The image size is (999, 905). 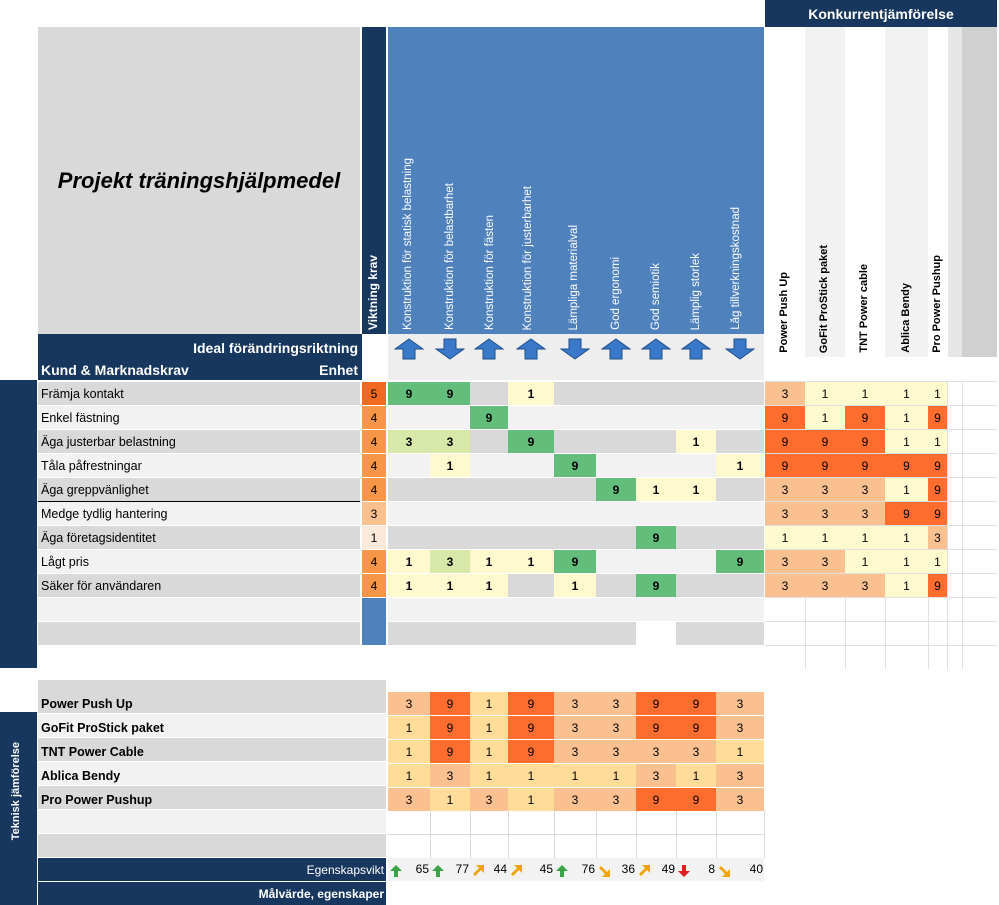 I want to click on trend-up-right-arrow-icon, so click(x=644, y=873).